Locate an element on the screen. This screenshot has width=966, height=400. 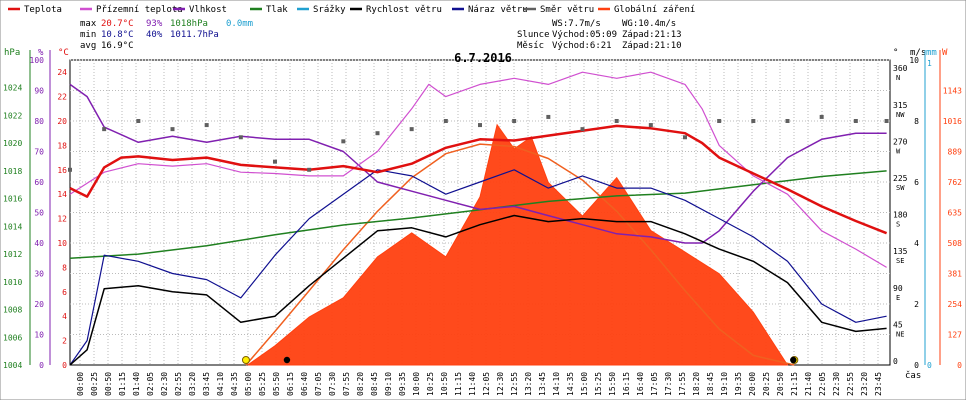
humidity-tick: 100 is located at coordinates (37, 60).